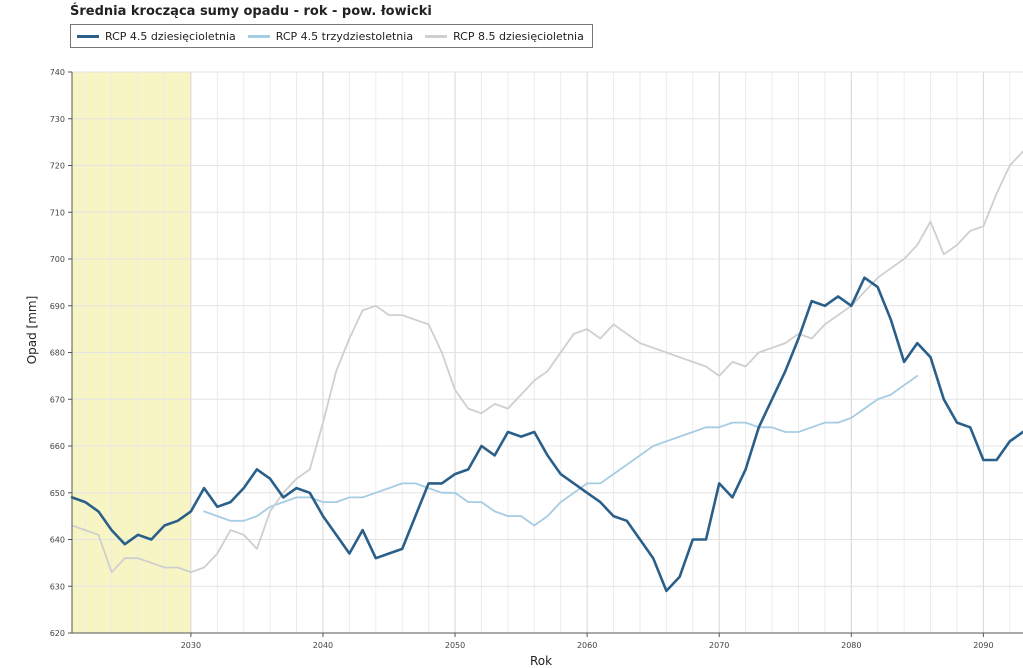  What do you see at coordinates (455, 645) in the screenshot?
I see `x-tick-label: 2050` at bounding box center [455, 645].